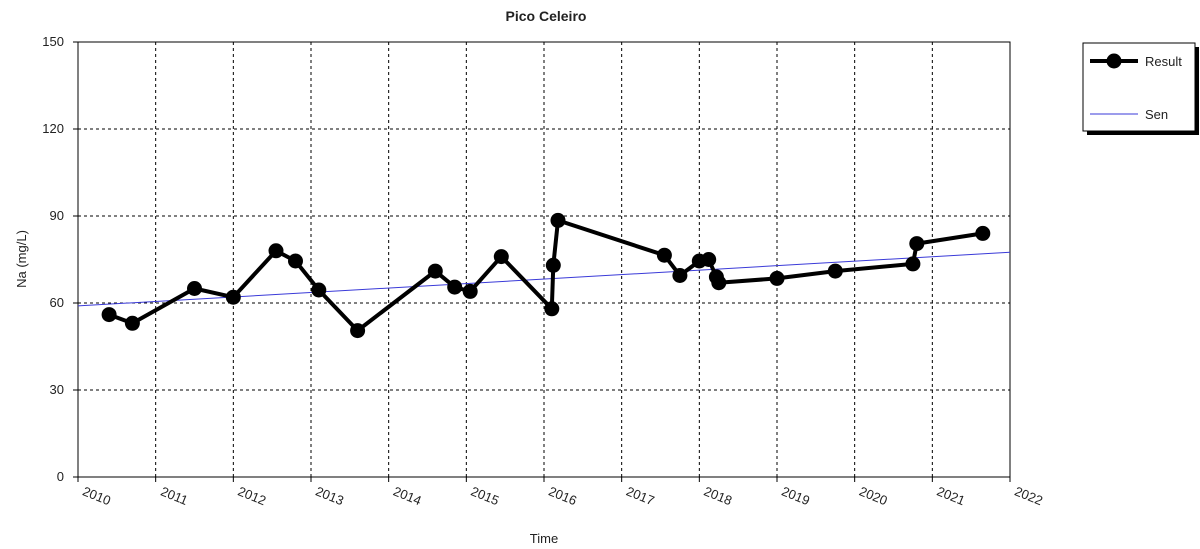  What do you see at coordinates (951, 495) in the screenshot?
I see `x-tick-label: 2021` at bounding box center [951, 495].